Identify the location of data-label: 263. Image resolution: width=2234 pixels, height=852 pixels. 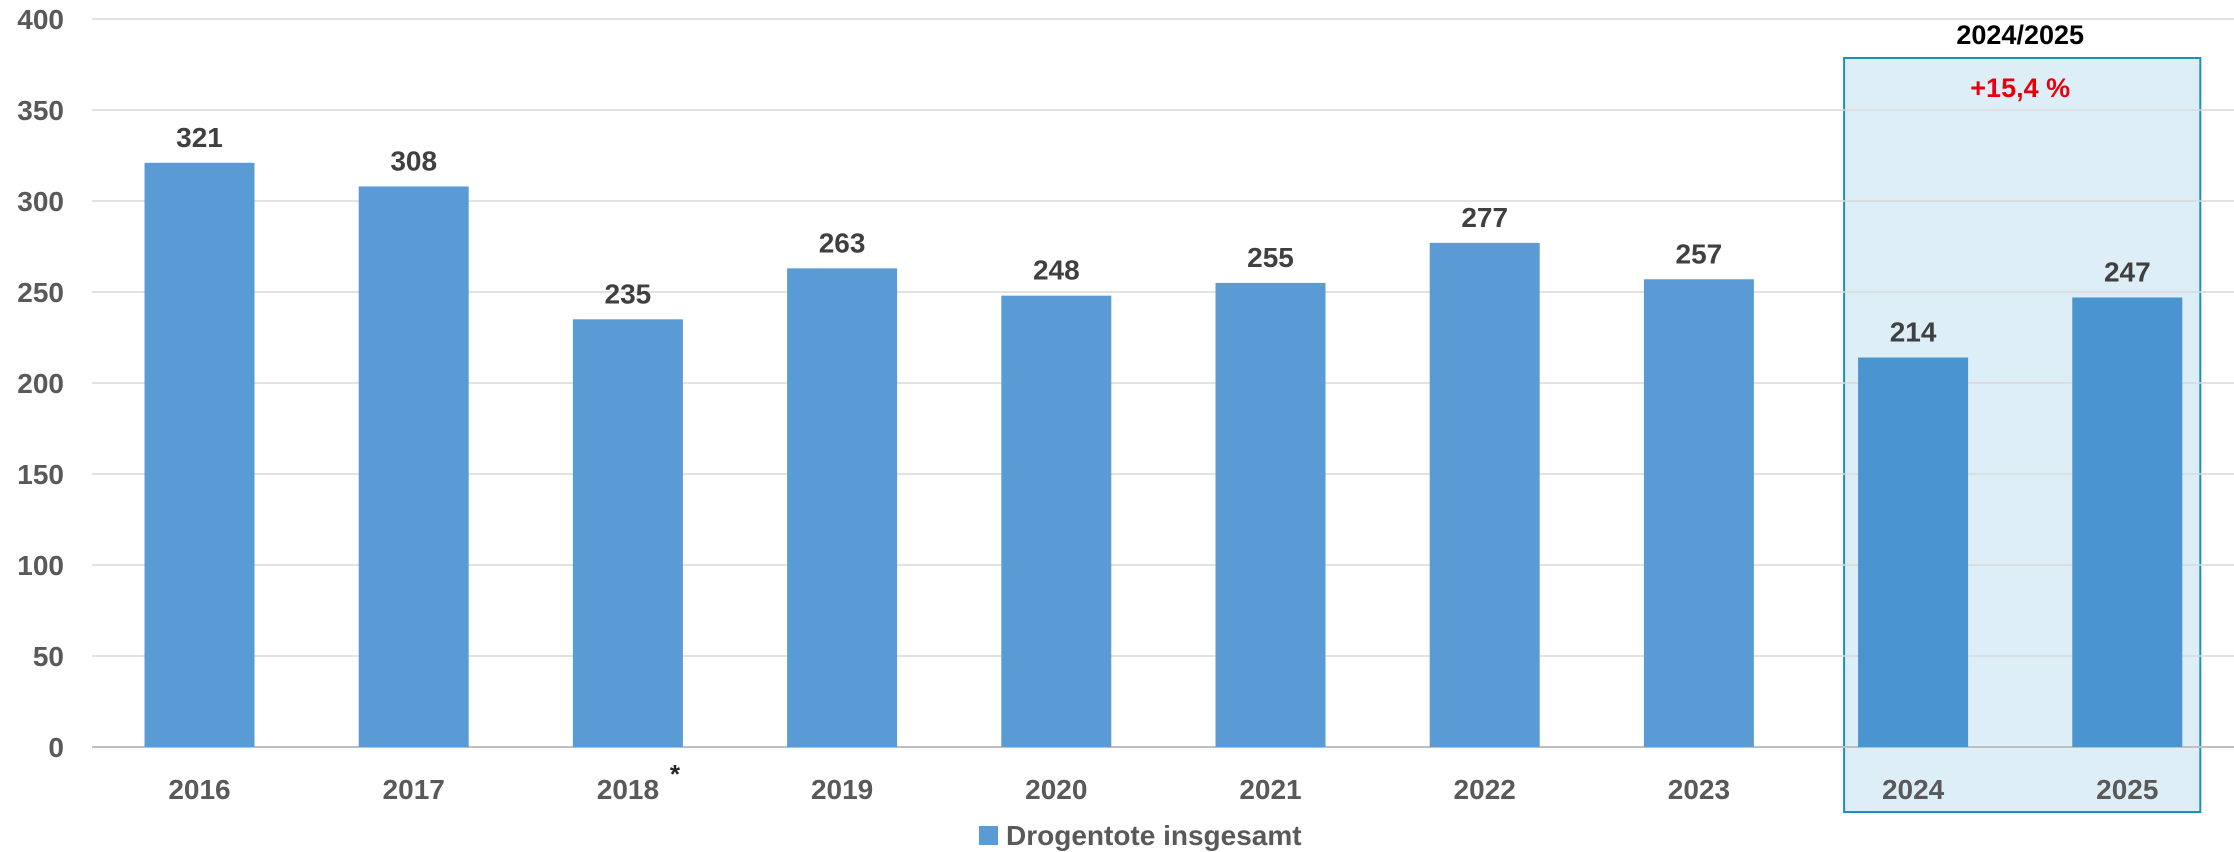
(842, 242).